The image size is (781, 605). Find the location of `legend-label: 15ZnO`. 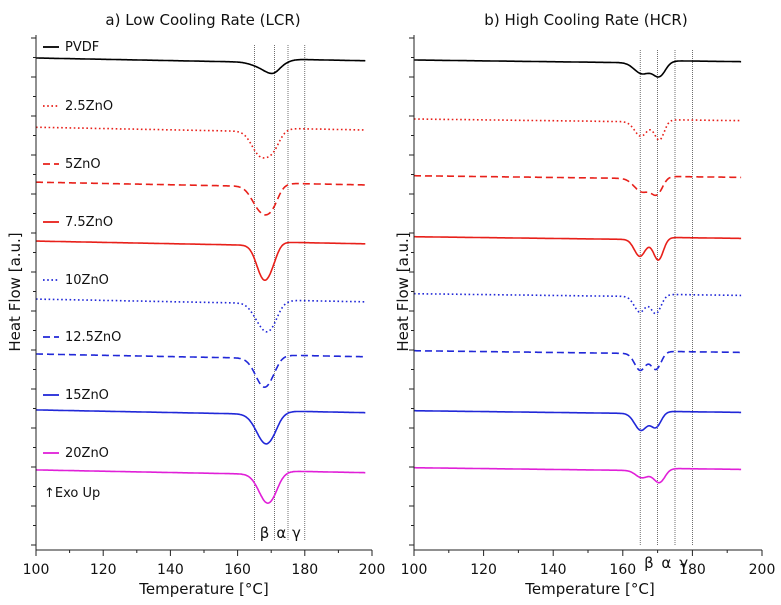

legend-label: 15ZnO is located at coordinates (87, 395).